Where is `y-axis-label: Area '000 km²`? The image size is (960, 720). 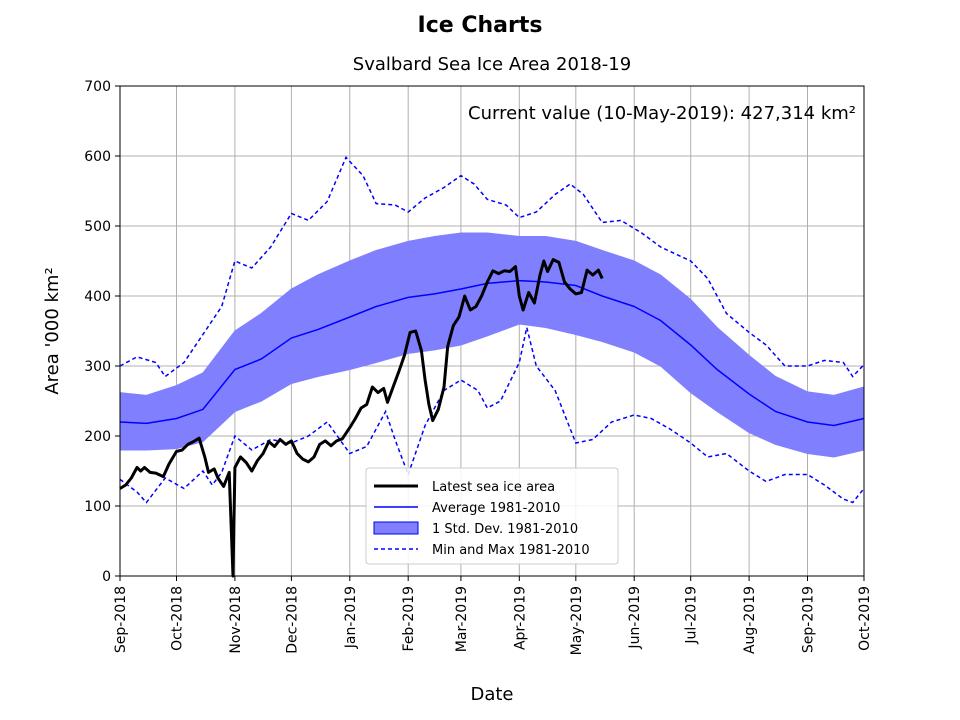 y-axis-label: Area '000 km² is located at coordinates (52, 330).